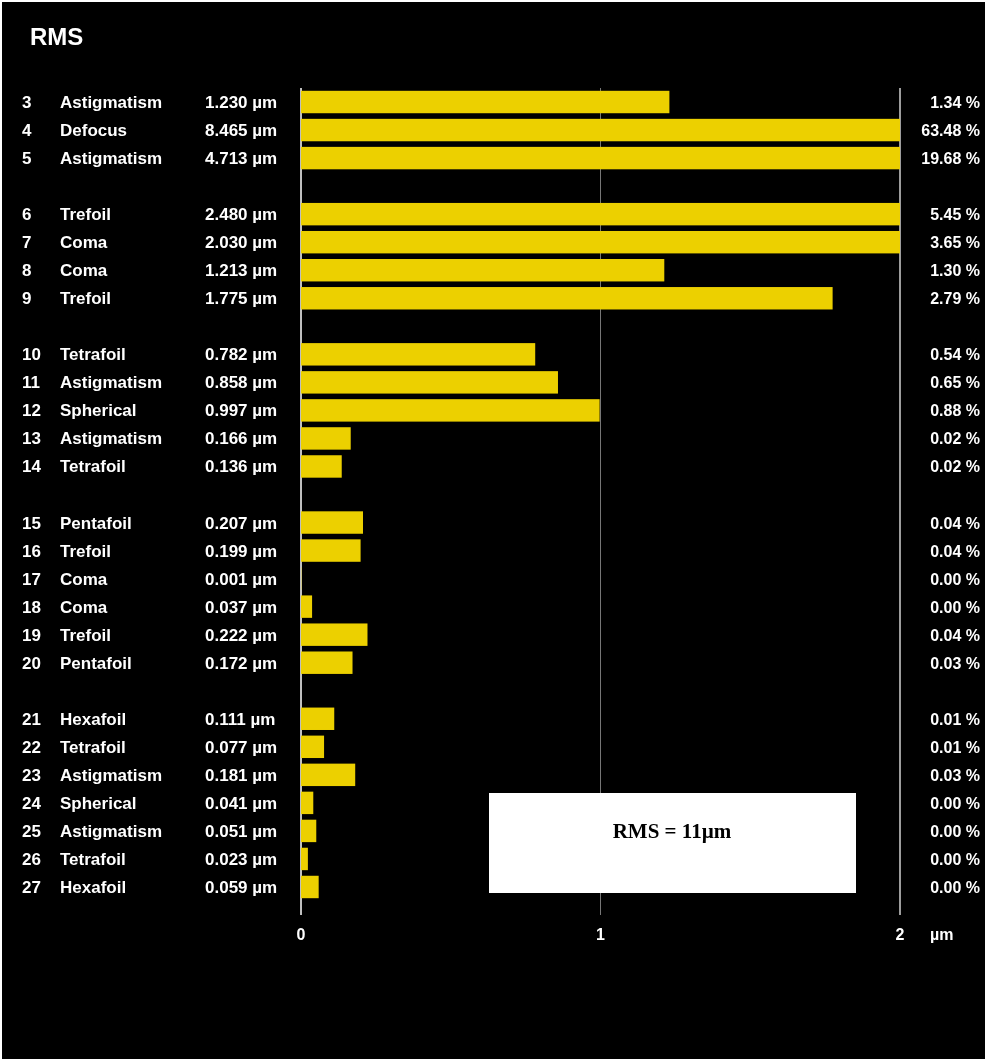 The width and height of the screenshot is (987, 1061). What do you see at coordinates (150, 411) in the screenshot?
I see `category-label: 12 Spherical 0.997 µm` at bounding box center [150, 411].